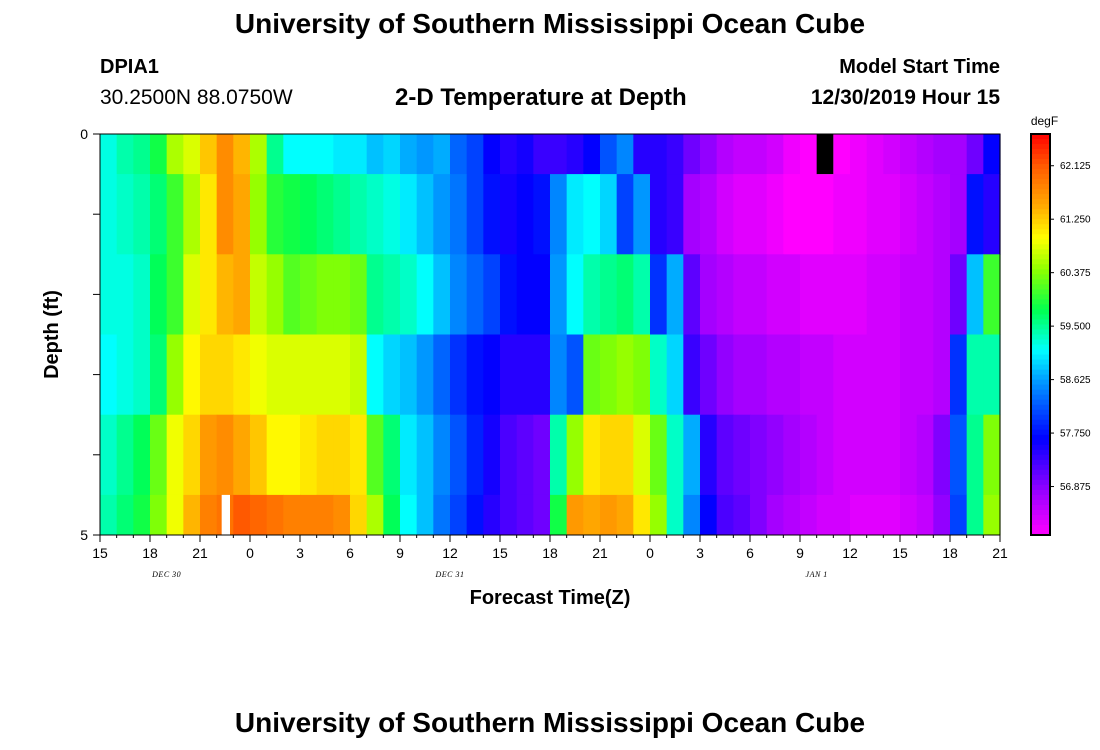 This screenshot has width=1100, height=750. What do you see at coordinates (1075, 434) in the screenshot?
I see `colorbar-tick-label: 57.750` at bounding box center [1075, 434].